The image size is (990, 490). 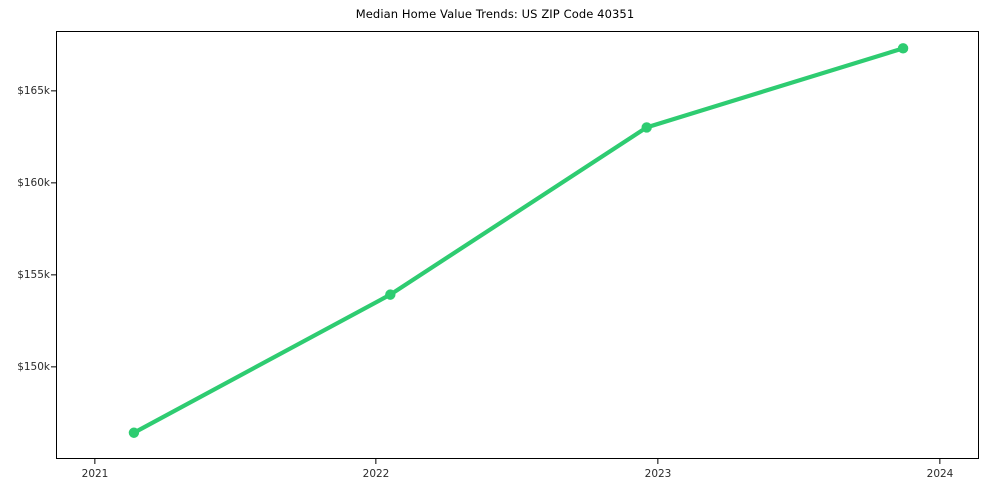 I want to click on x-tick-label: 2022, so click(x=376, y=474).